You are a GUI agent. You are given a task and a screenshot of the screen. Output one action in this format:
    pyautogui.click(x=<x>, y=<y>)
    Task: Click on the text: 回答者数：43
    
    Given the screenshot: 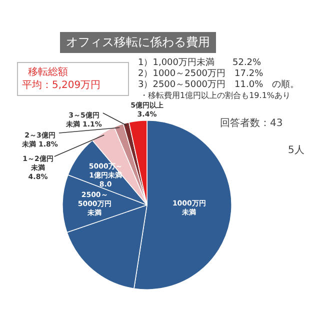 What is the action you would take?
    pyautogui.click(x=251, y=123)
    